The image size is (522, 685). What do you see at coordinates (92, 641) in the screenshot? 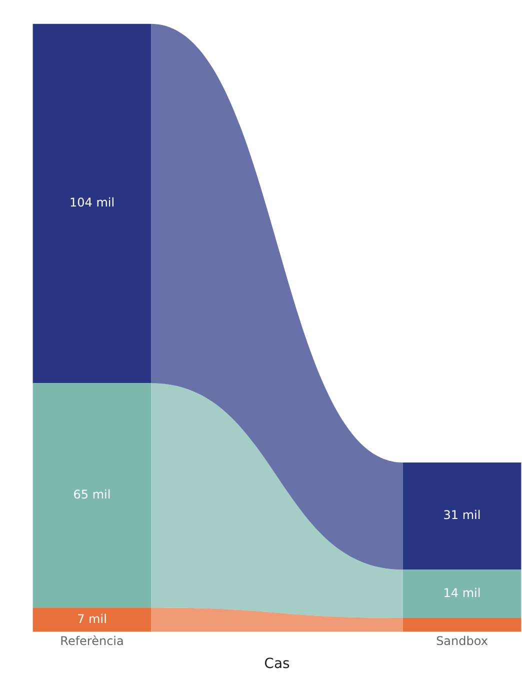
I see `x-tick-label: Referència` at bounding box center [92, 641].